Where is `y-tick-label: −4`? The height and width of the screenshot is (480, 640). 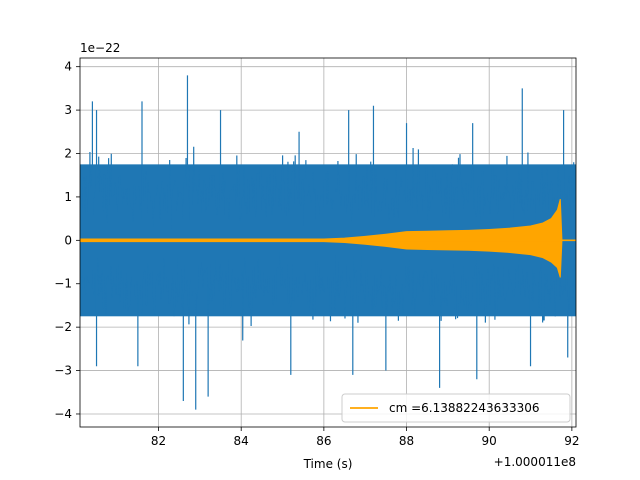
y-tick-label: −4 is located at coordinates (63, 414).